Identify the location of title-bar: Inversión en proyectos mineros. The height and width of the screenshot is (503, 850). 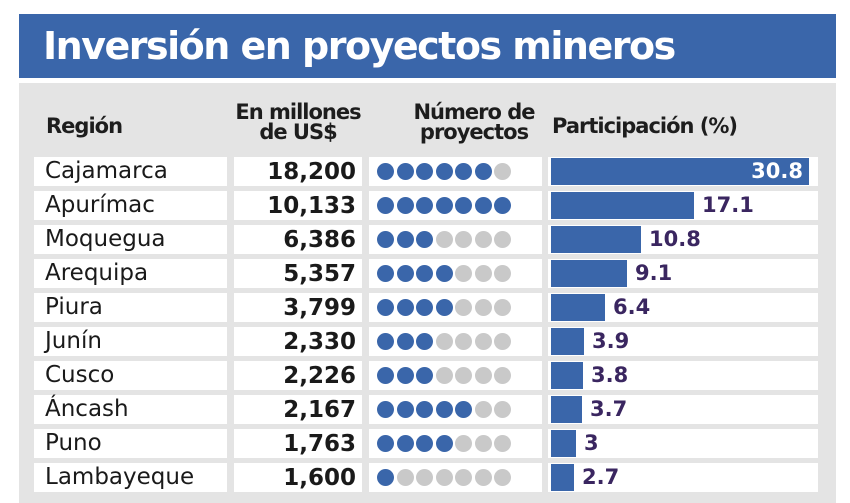
(427, 46).